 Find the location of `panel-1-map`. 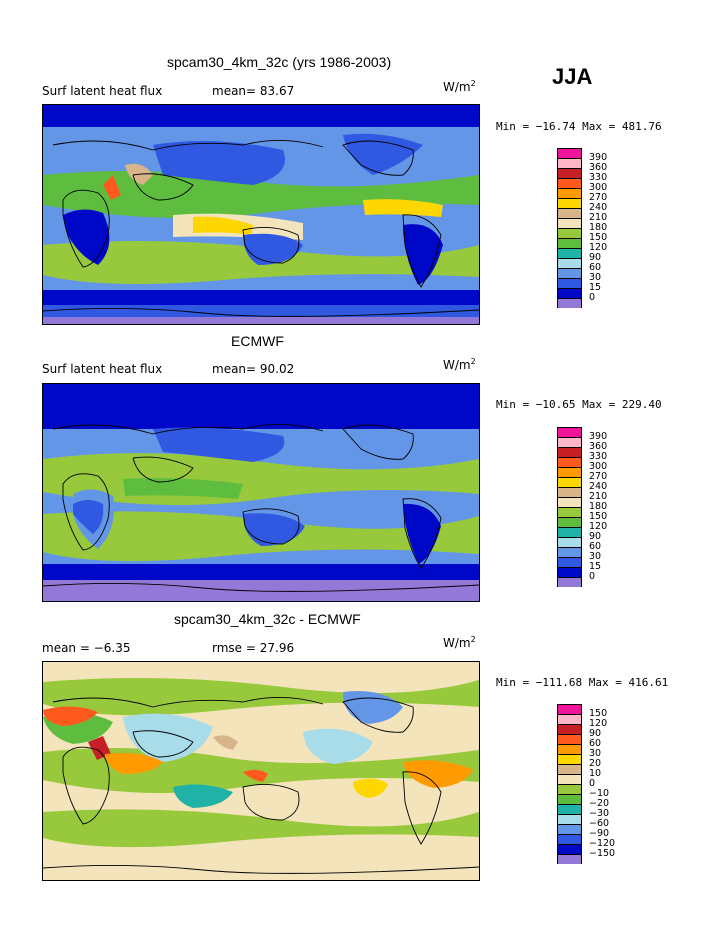

panel-1-map is located at coordinates (261, 214).